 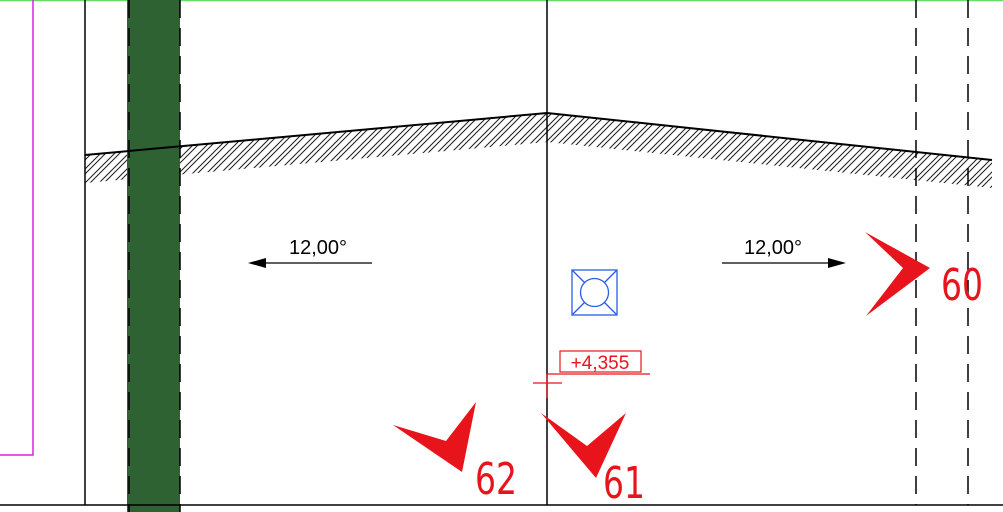 I want to click on roof-line, so click(x=538, y=136).